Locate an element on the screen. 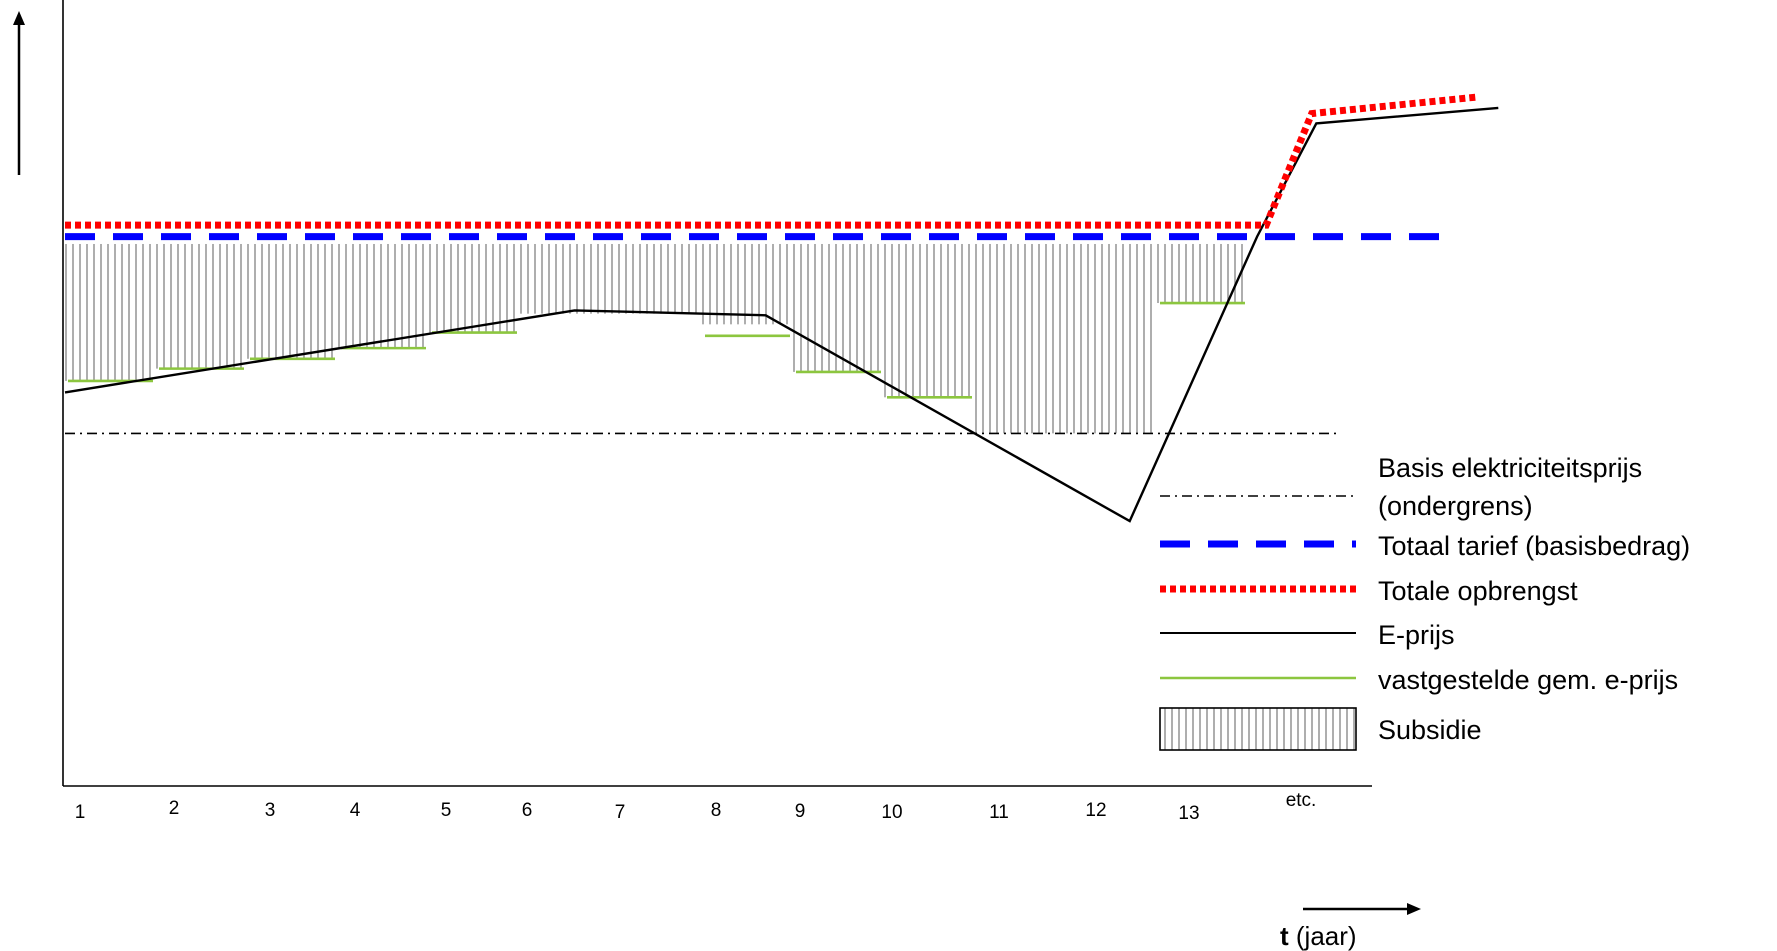  legend-swatch-subsidie is located at coordinates (1258, 729).